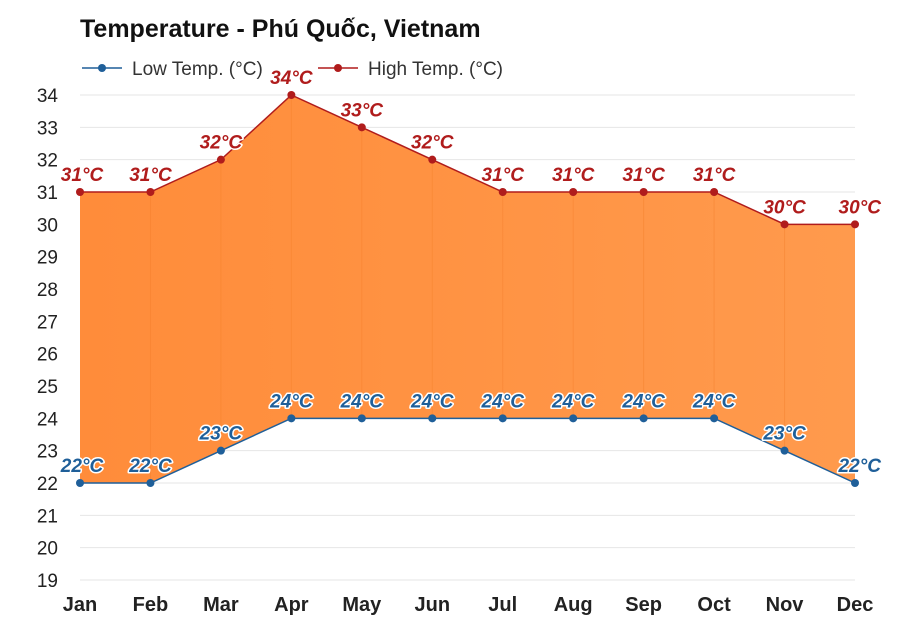 This screenshot has height=630, width=900. I want to click on x-axis: Jan Feb Mar Apr May Jun Jul Aug Sep Oct Nov Dec, so click(468, 605).